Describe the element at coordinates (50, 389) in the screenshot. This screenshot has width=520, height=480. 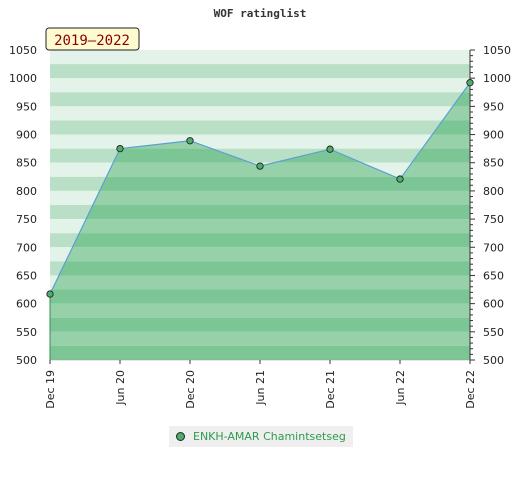
I see `x-tick-label: Dec 19` at that location.